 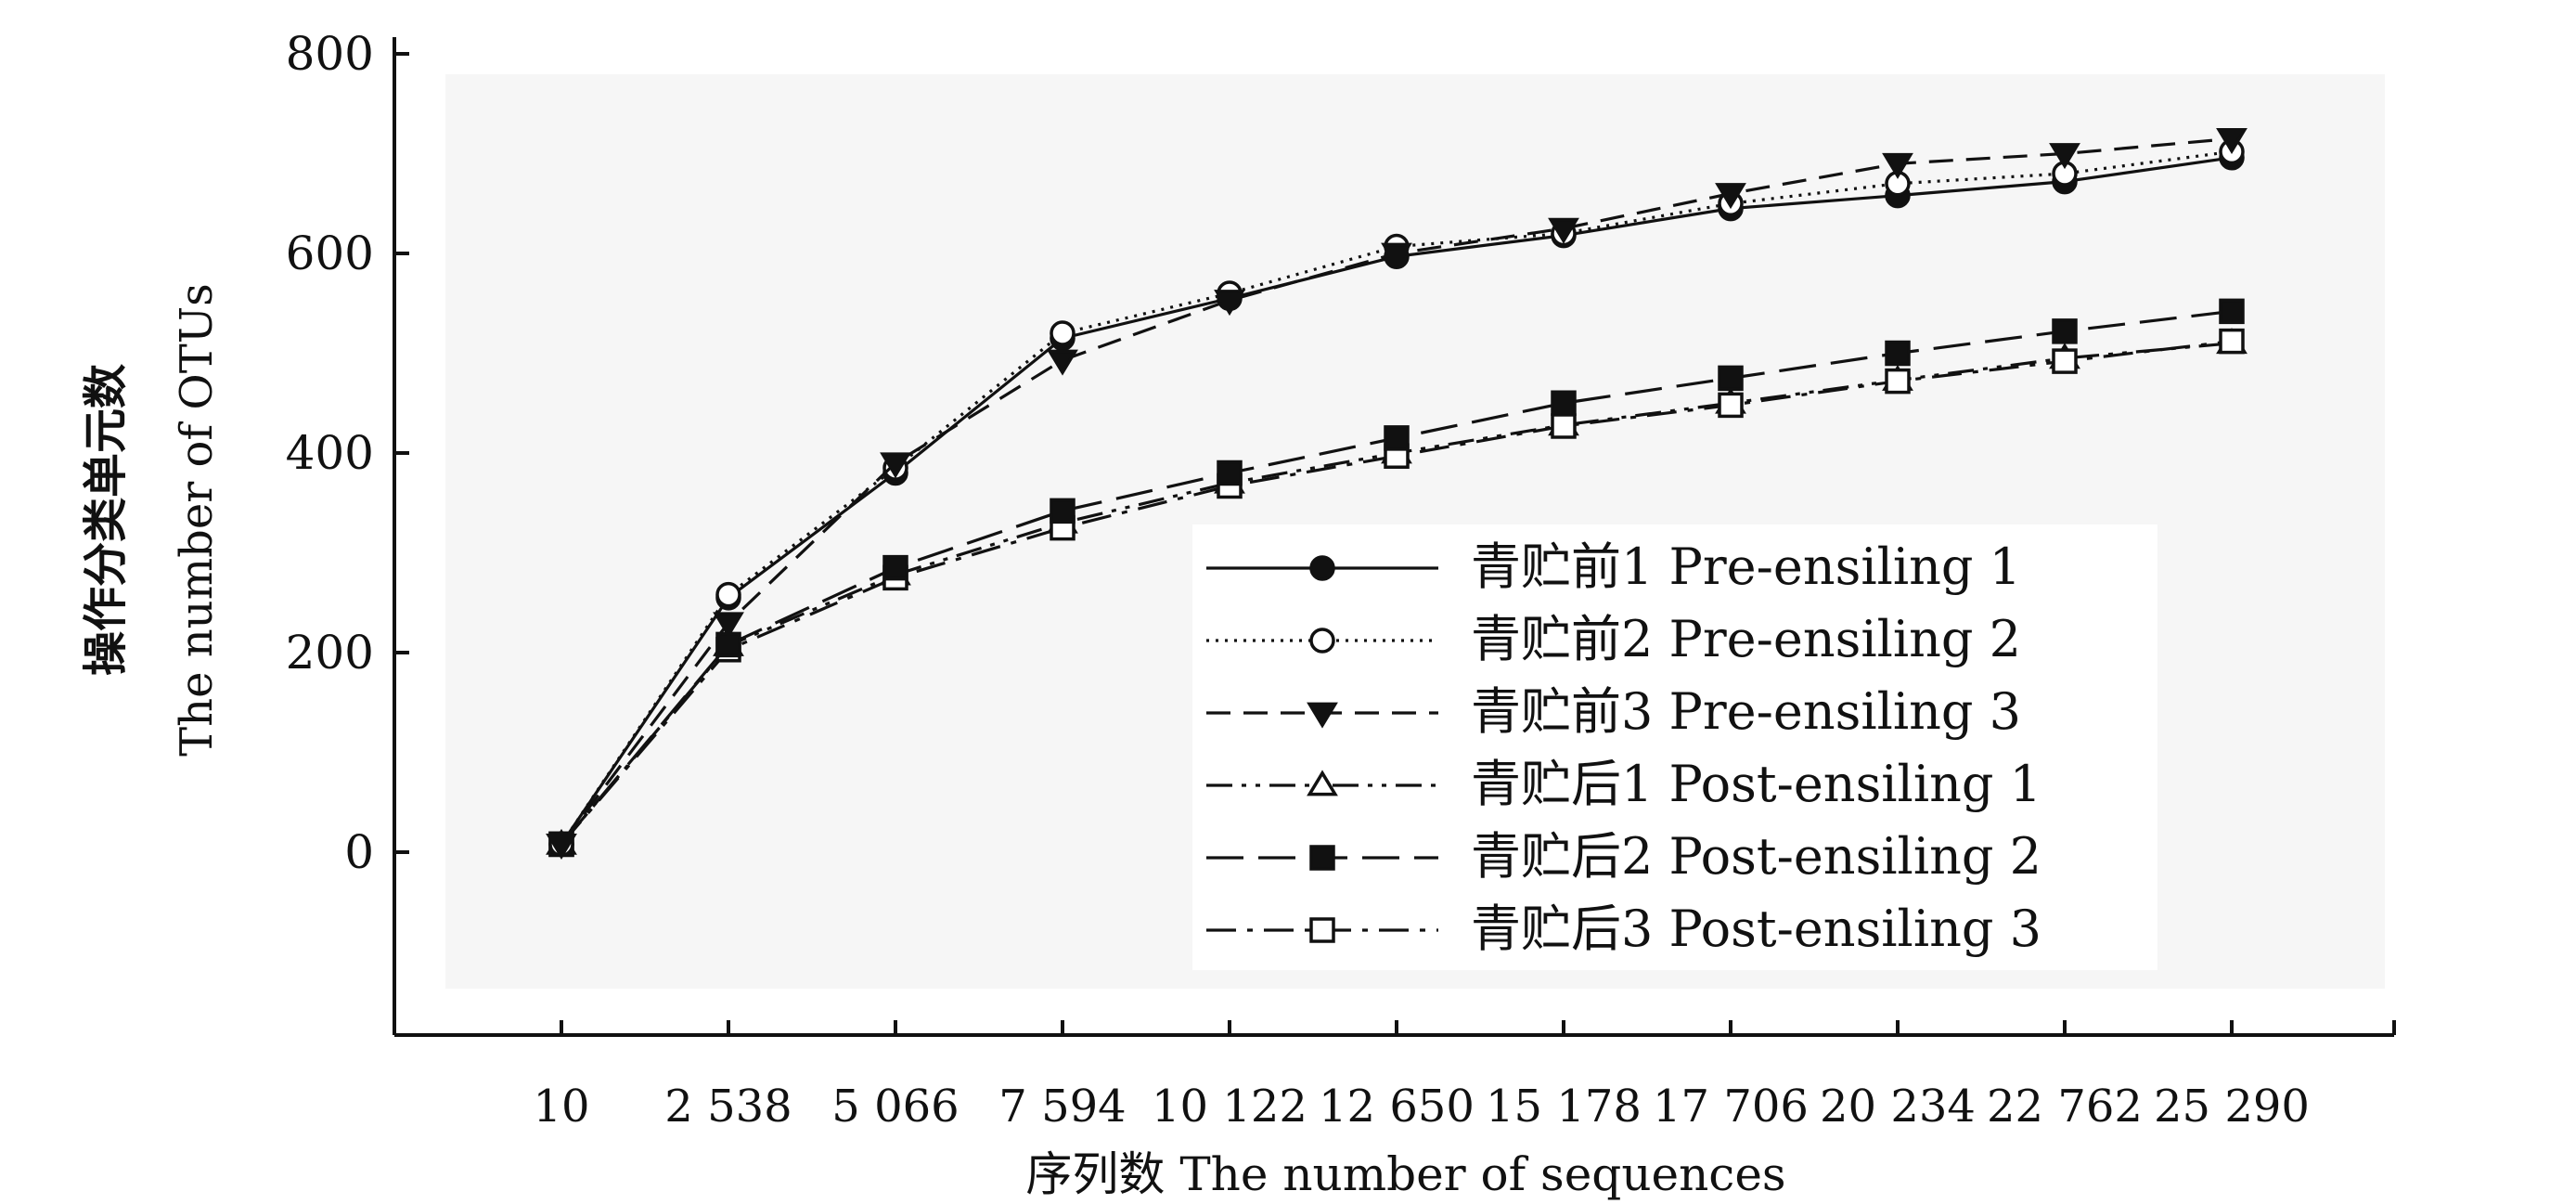 I want to click on x-tick-label: 2 538, so click(x=728, y=1107).